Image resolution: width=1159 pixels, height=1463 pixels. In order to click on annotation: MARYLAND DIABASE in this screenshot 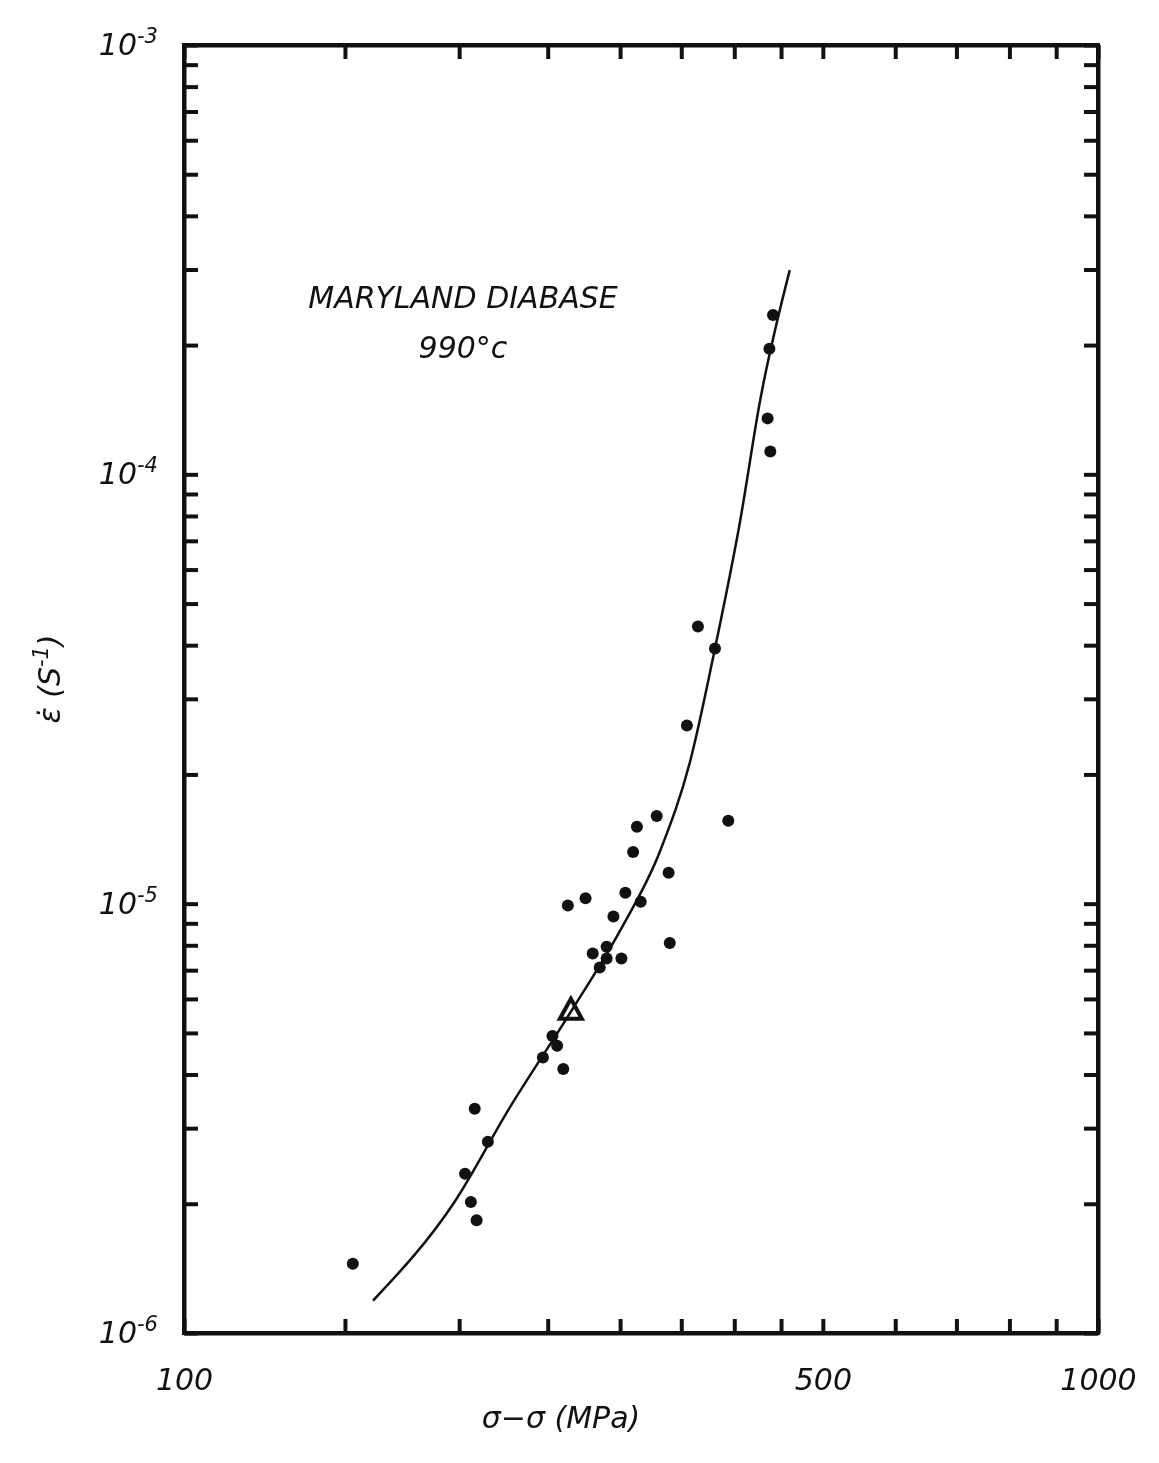, I will do `click(463, 297)`.